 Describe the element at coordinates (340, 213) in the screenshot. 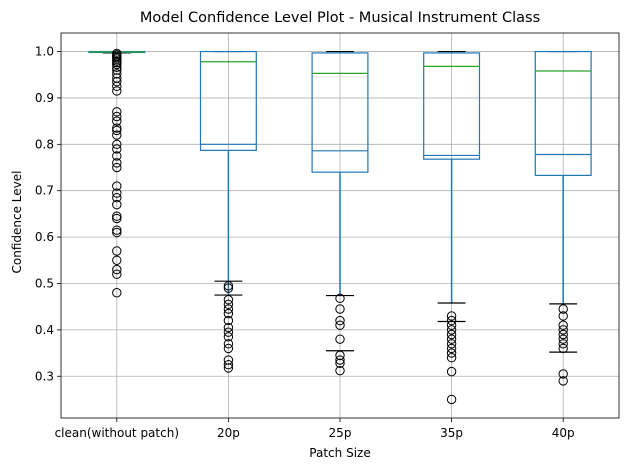

I see `box-25p` at that location.